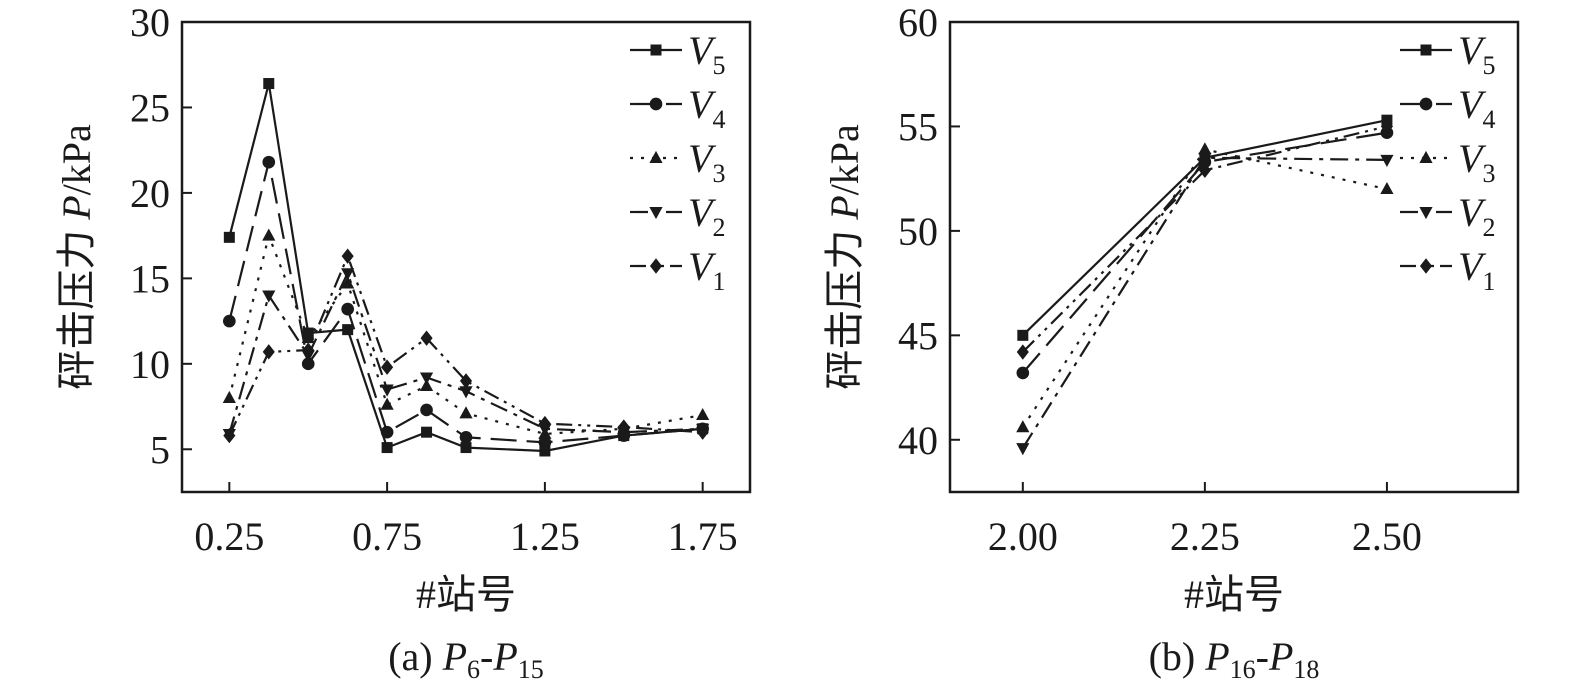 This screenshot has height=692, width=1575. I want to click on y-tick-label: 5, so click(160, 449).